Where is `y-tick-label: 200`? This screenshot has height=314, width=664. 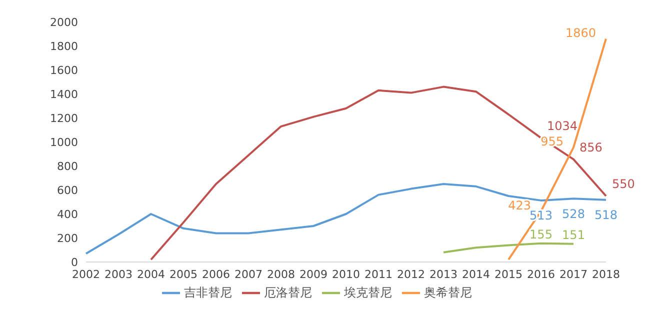
y-tick-label: 200 is located at coordinates (67, 238).